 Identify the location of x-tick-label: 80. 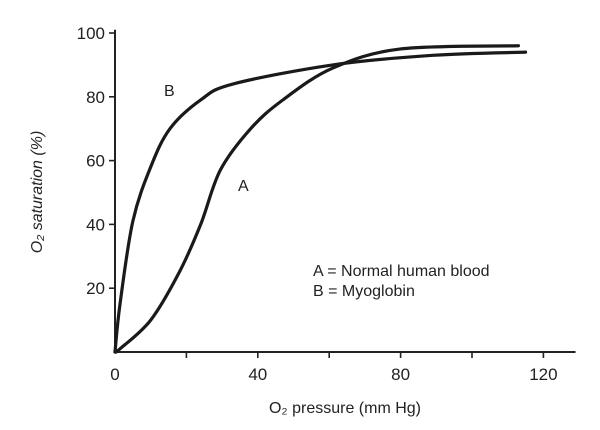
(400, 374).